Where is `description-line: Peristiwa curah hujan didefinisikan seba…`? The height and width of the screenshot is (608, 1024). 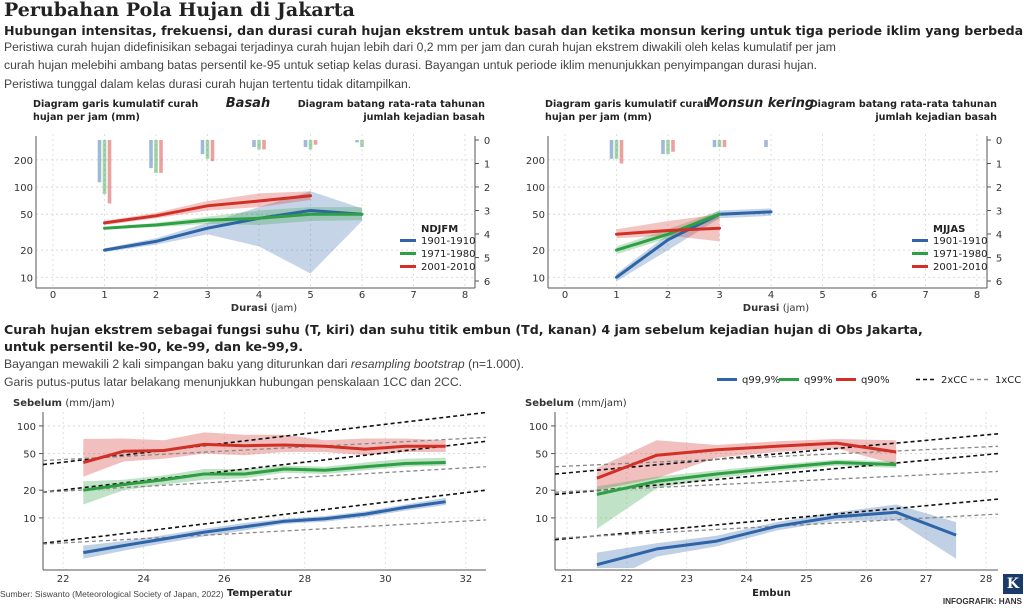 description-line: Peristiwa curah hujan didefinisikan seba… is located at coordinates (420, 47).